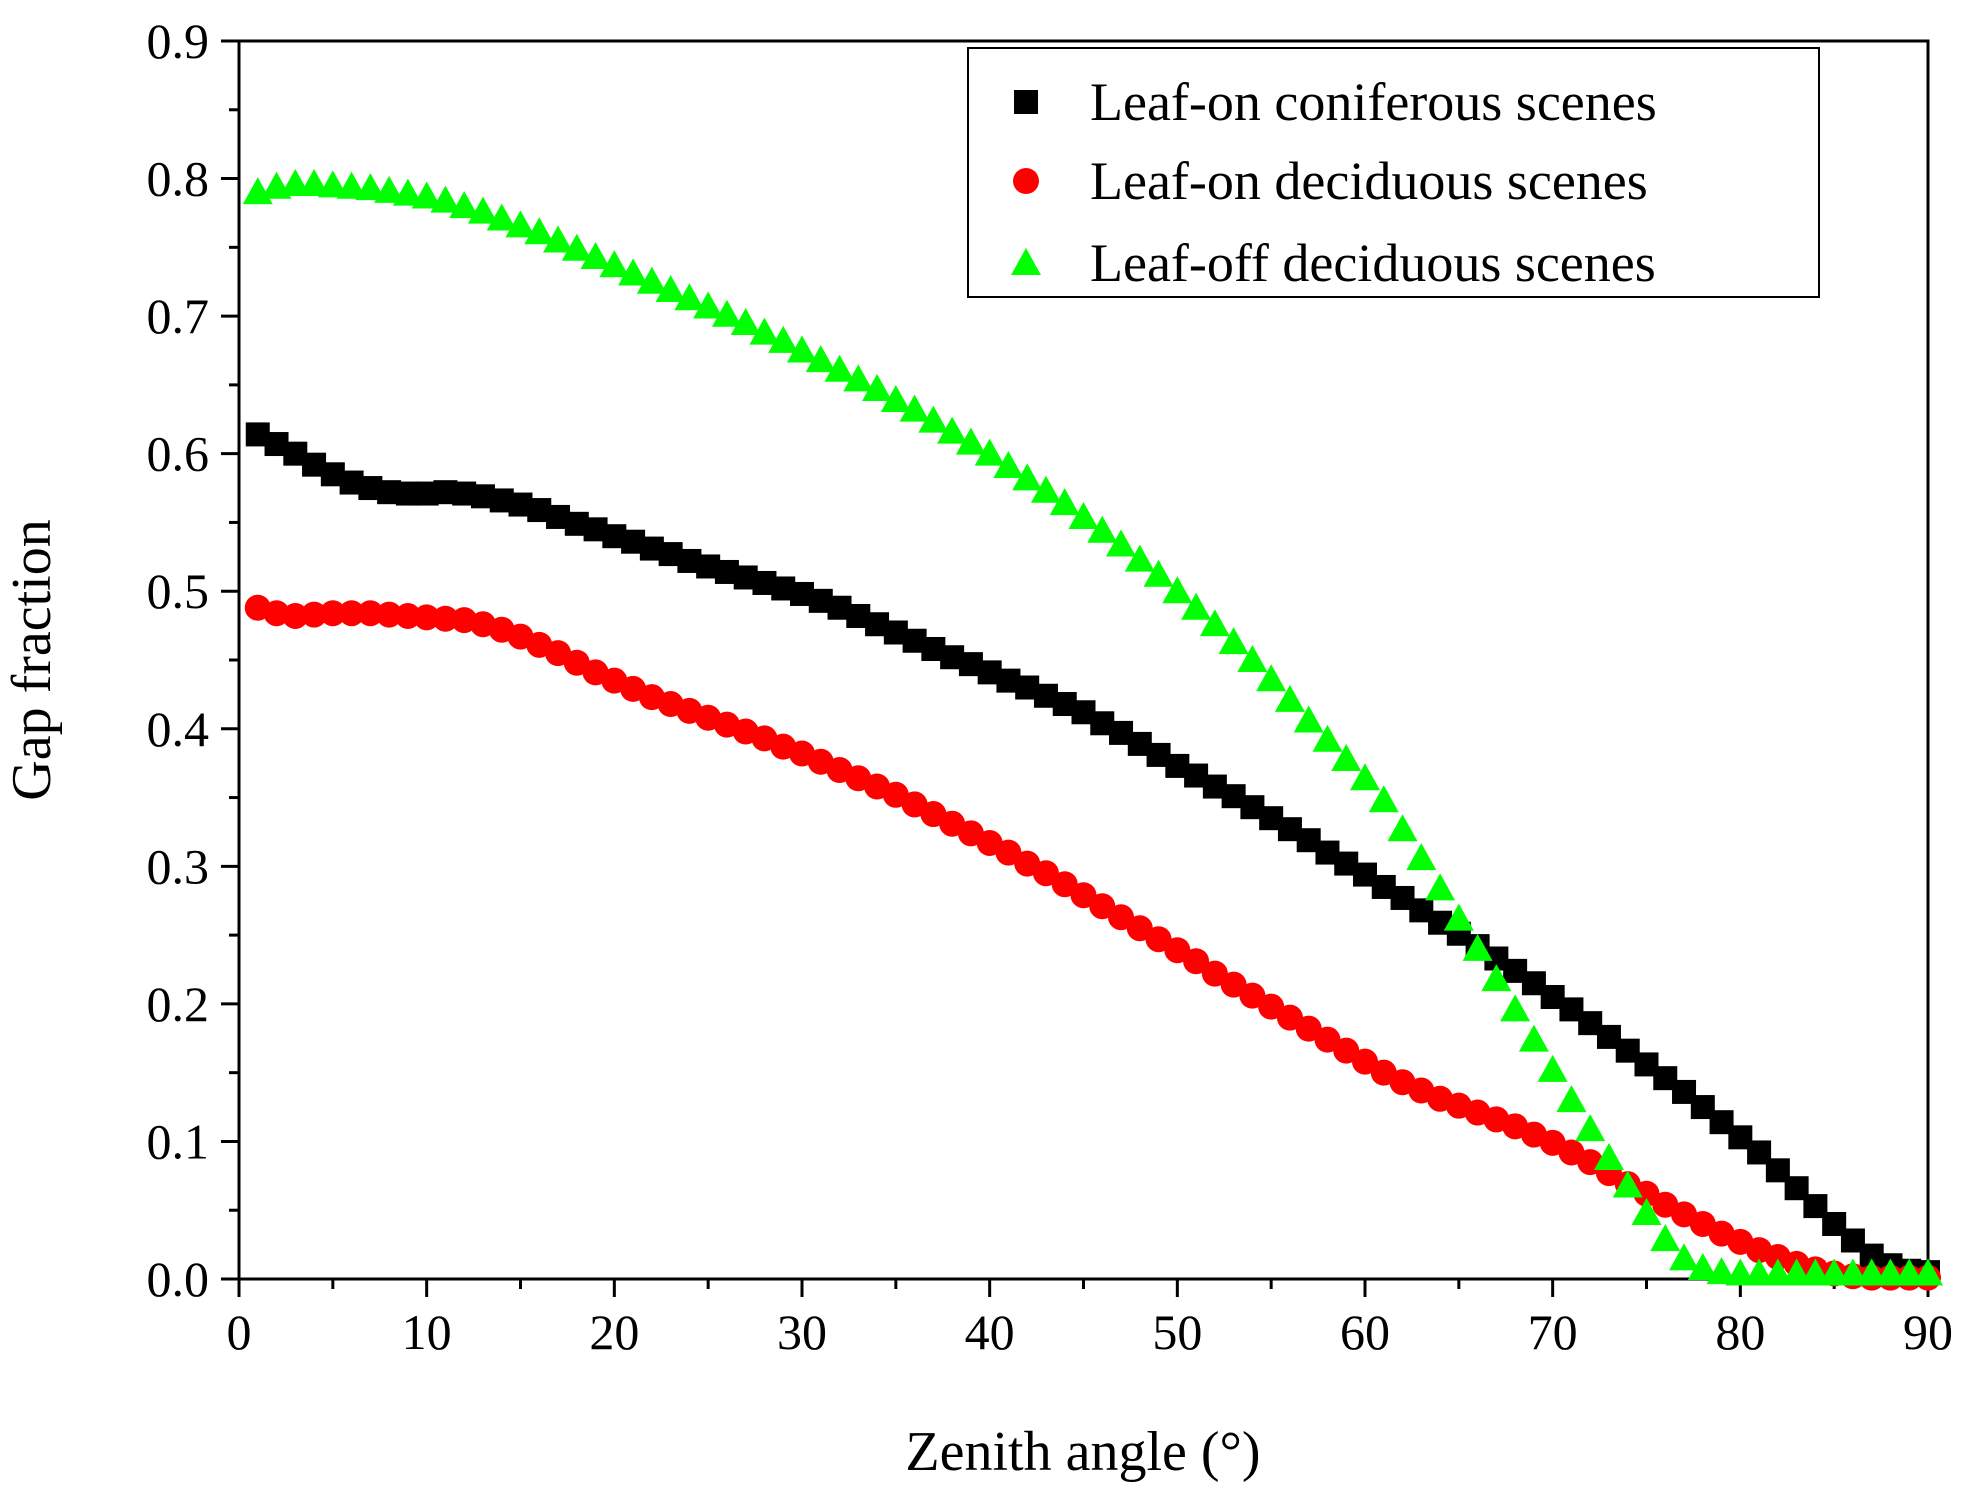 This screenshot has width=1967, height=1505. Describe the element at coordinates (178, 1141) in the screenshot. I see `y-tick-label: 0.1` at that location.